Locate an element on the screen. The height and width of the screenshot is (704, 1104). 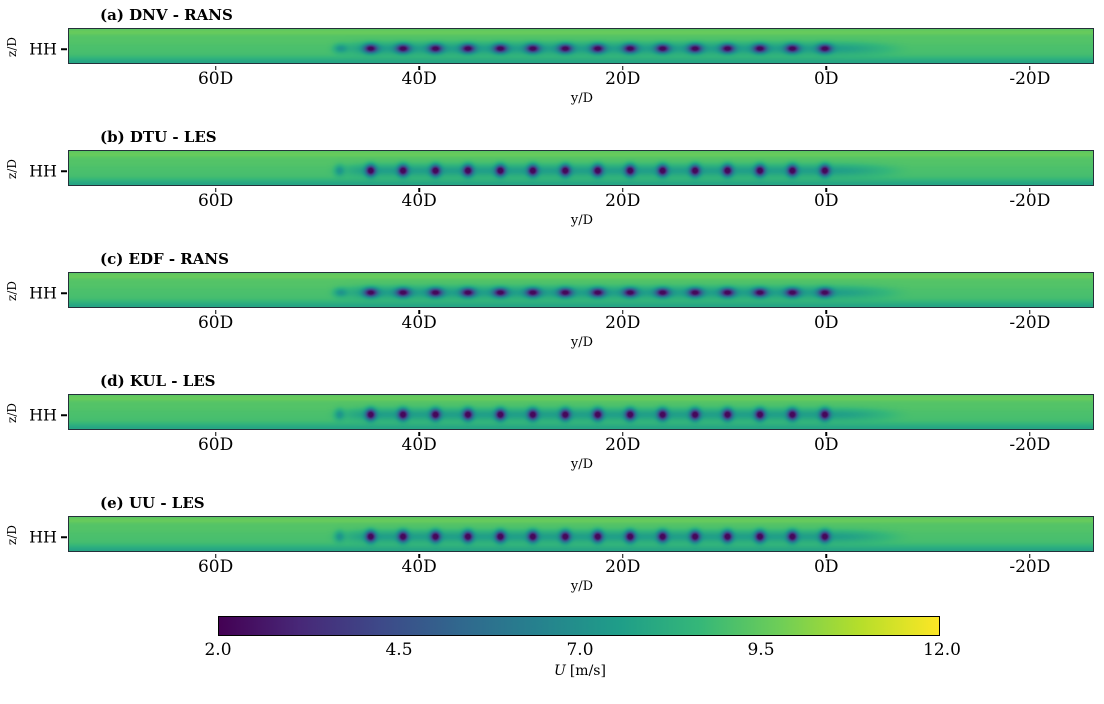
colorbar-label-symbol: U is located at coordinates (560, 671).